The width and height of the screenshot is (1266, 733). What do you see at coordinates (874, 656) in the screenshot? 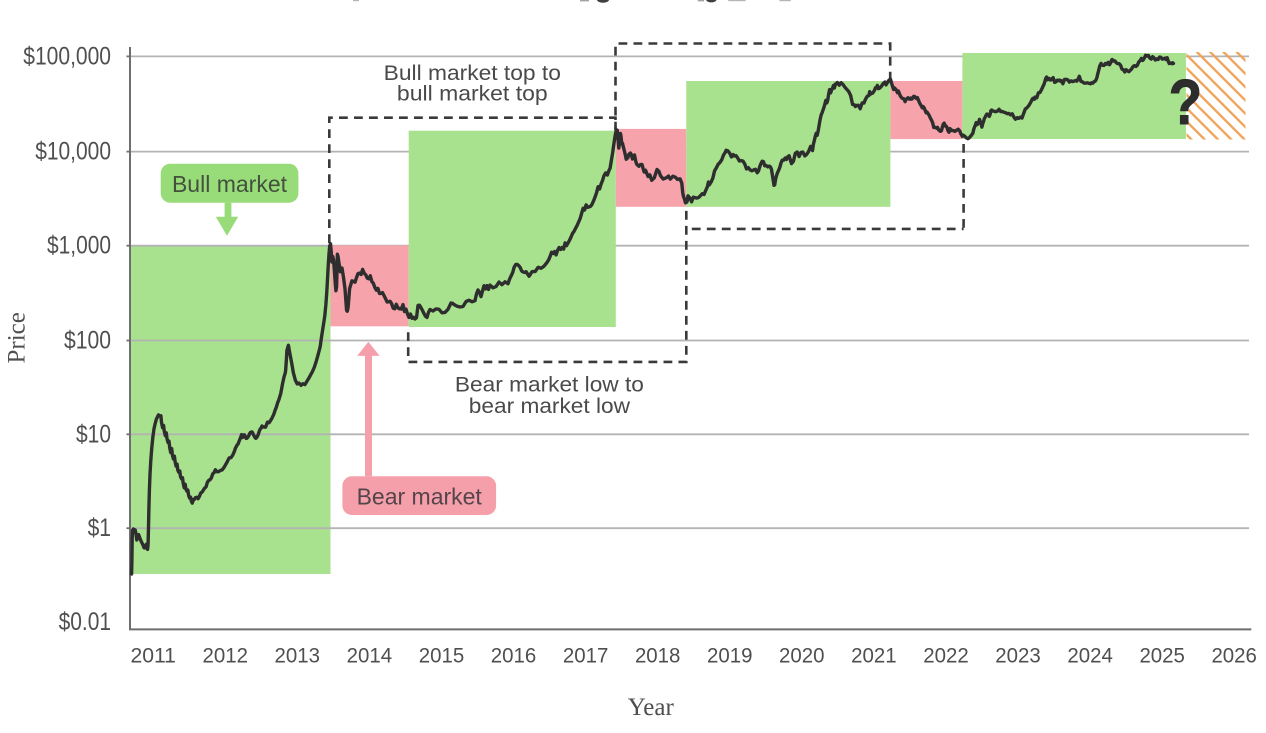
I see `svg-text: 2021` at bounding box center [874, 656].